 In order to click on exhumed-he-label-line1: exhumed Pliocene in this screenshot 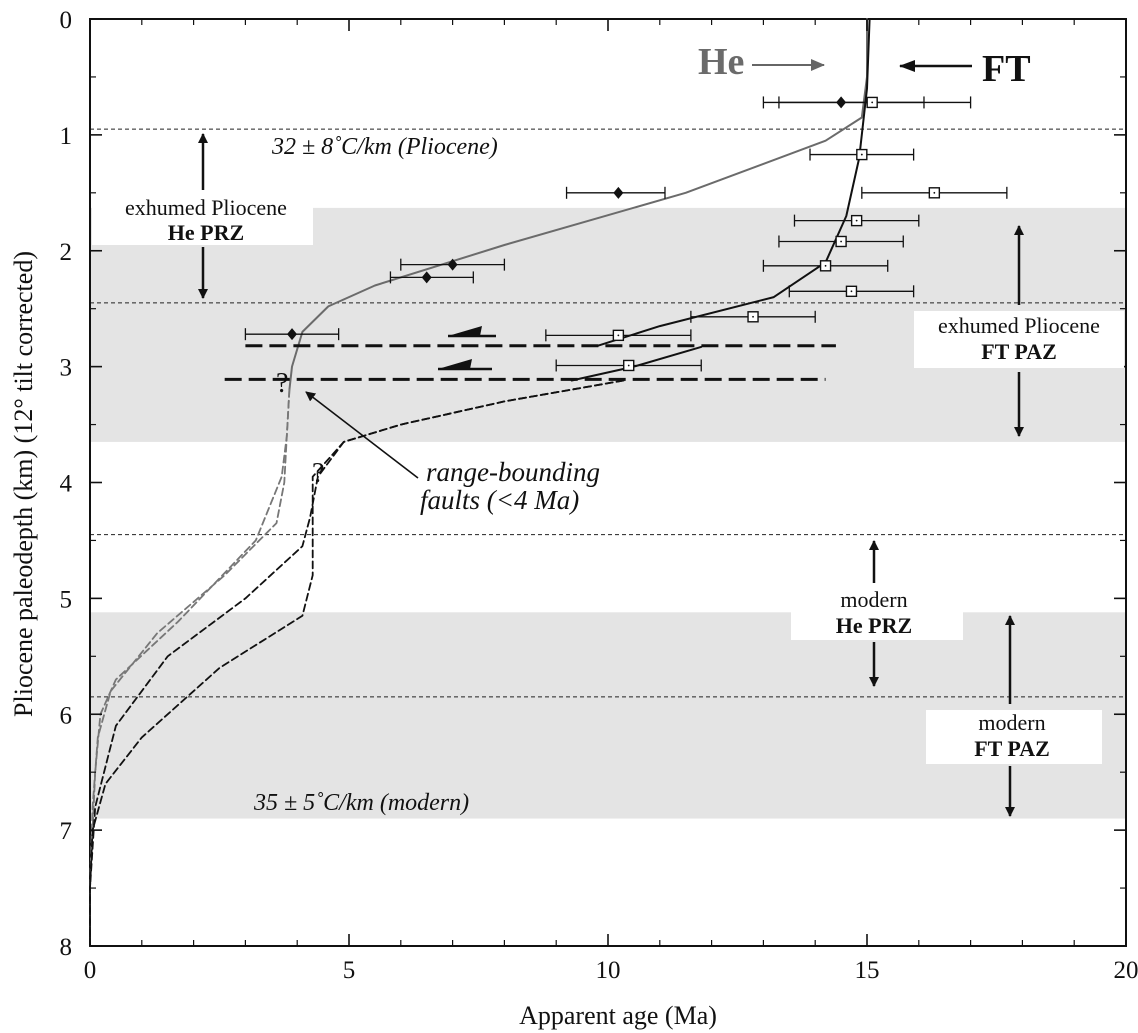, I will do `click(206, 207)`.